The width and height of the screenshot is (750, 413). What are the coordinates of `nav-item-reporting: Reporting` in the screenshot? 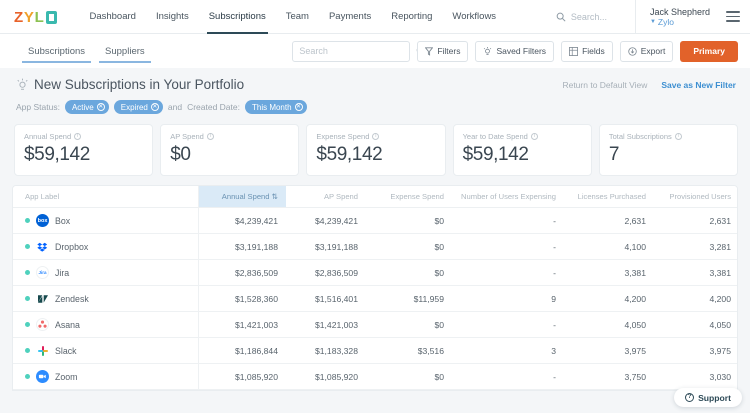 It's located at (412, 16).